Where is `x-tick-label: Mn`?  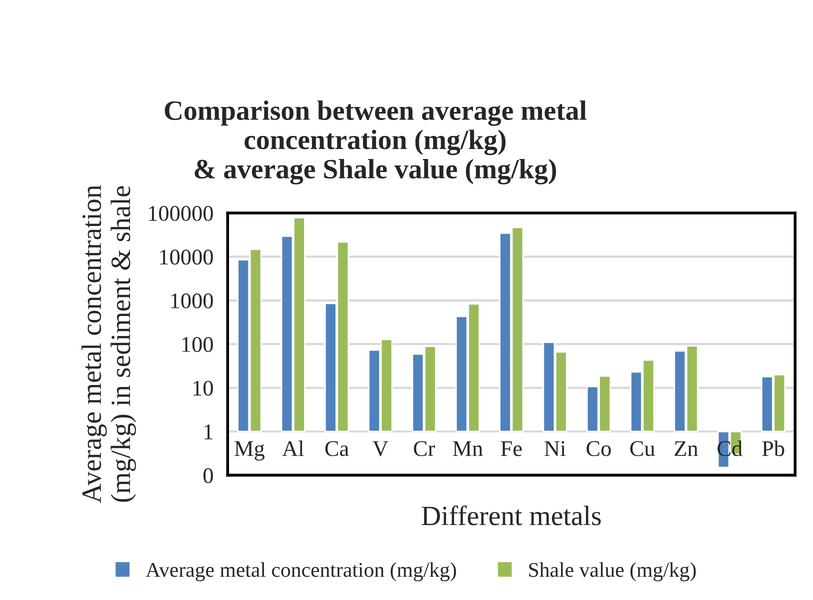 x-tick-label: Mn is located at coordinates (467, 448).